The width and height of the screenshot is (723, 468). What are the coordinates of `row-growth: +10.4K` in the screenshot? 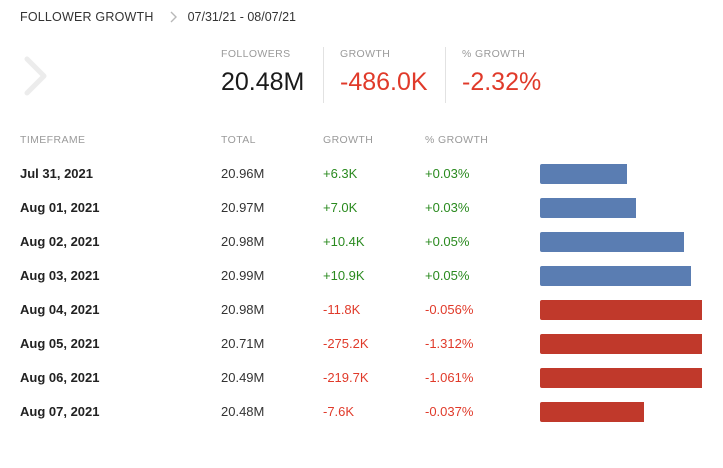 It's located at (344, 241).